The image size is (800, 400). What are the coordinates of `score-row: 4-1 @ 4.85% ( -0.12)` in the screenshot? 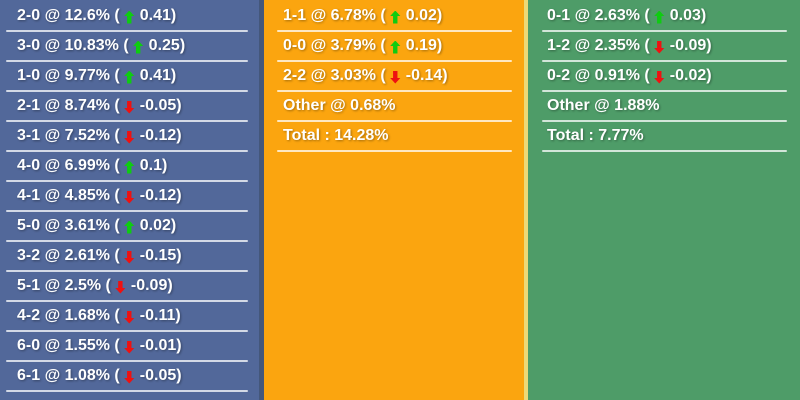 It's located at (129, 196).